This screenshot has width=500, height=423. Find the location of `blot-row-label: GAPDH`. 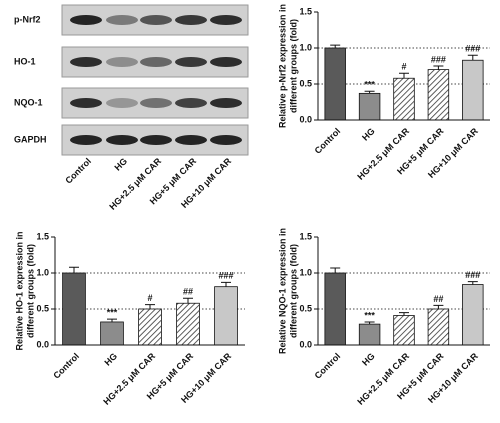

blot-row-label: GAPDH is located at coordinates (30, 139).